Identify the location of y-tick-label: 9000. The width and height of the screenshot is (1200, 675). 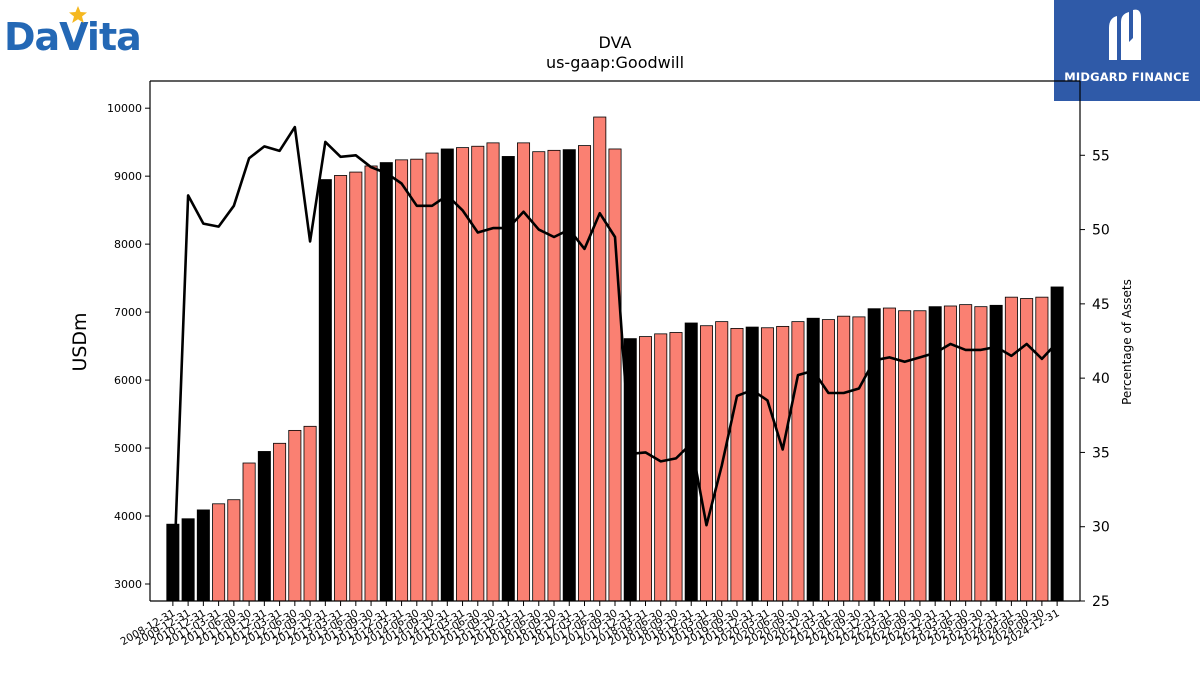
(128, 176).